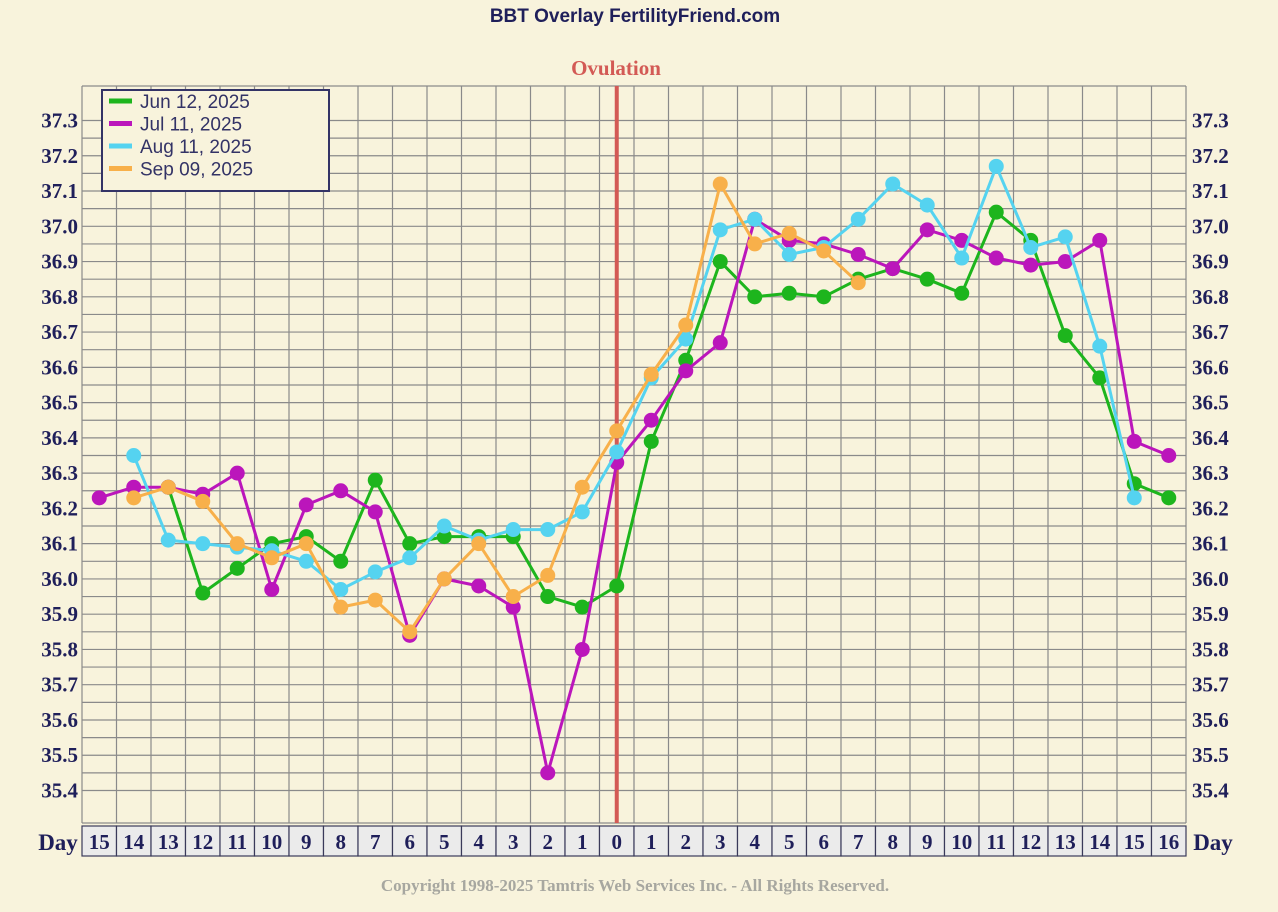 This screenshot has width=1278, height=912. What do you see at coordinates (306, 842) in the screenshot?
I see `x-tick-label: 9` at bounding box center [306, 842].